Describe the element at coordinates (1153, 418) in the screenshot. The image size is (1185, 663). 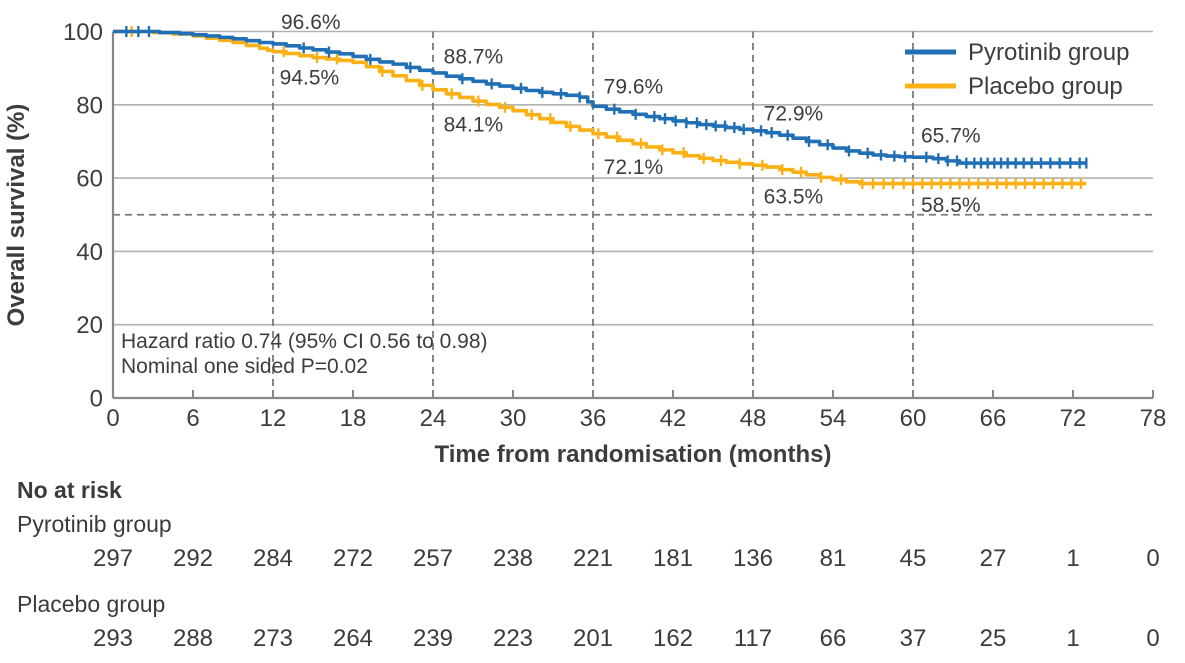
I see `x-tick-label: 78` at that location.